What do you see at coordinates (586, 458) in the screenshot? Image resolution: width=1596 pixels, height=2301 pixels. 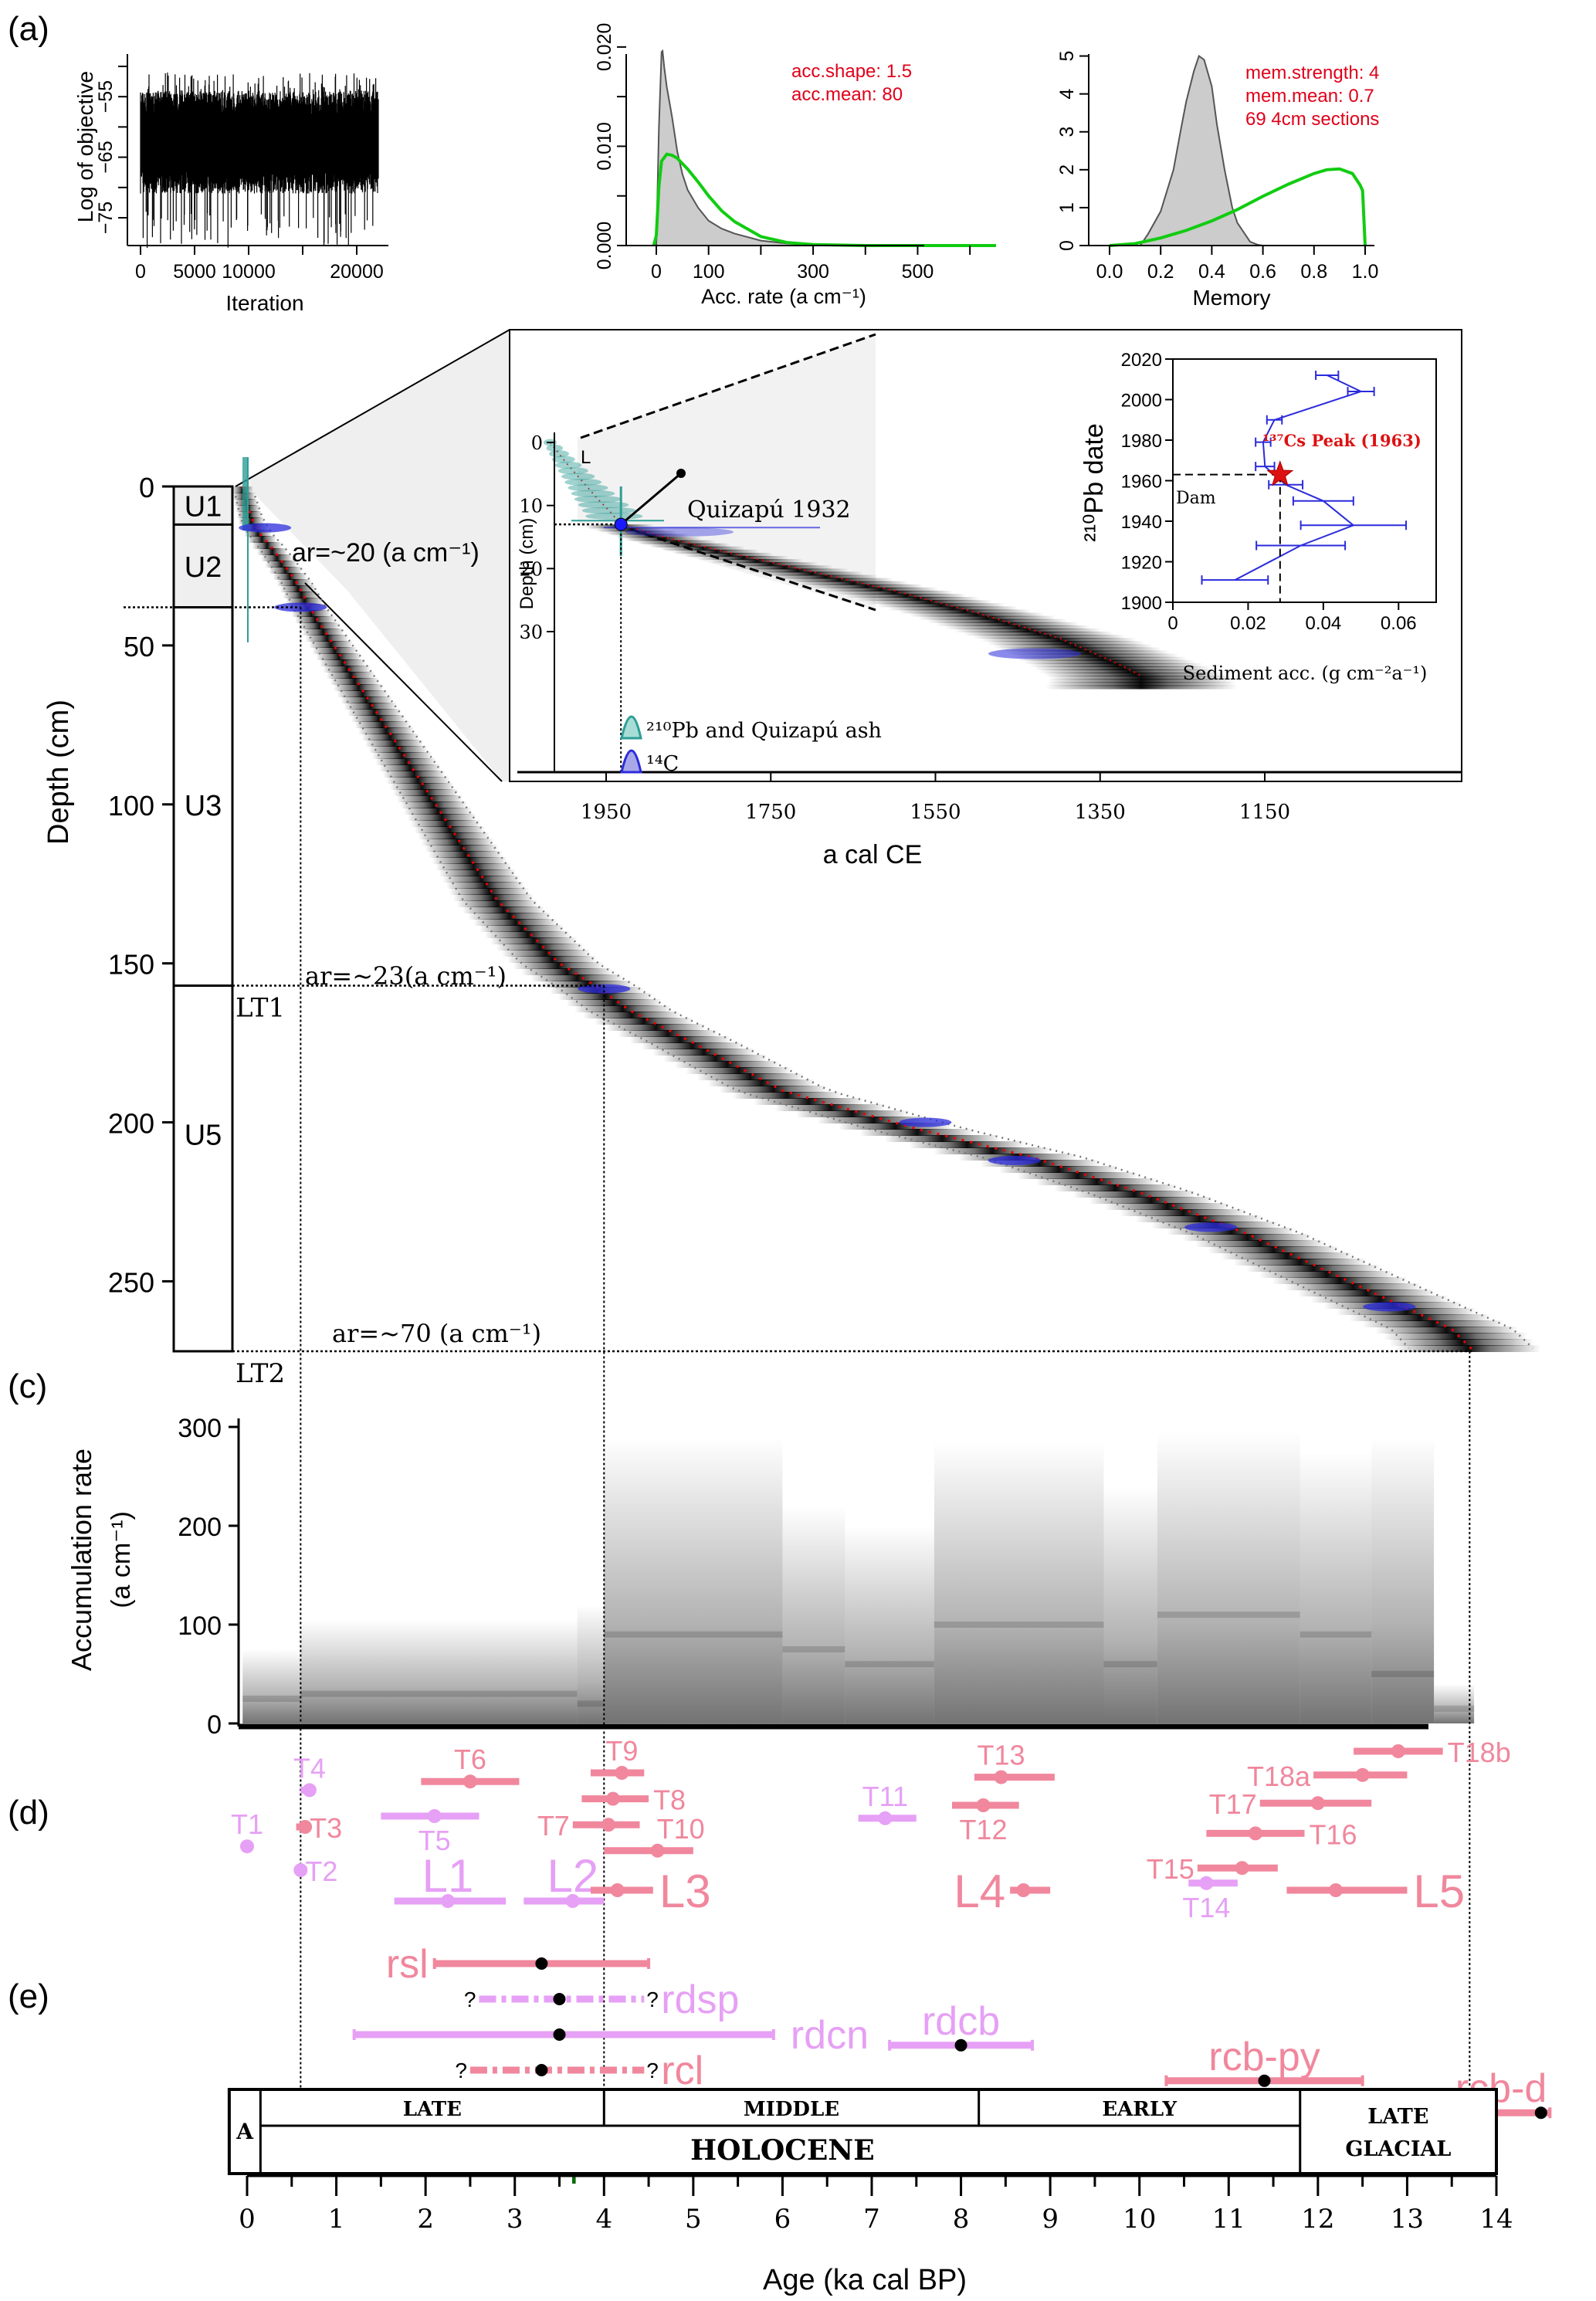 I see `inset-l-label: L` at bounding box center [586, 458].